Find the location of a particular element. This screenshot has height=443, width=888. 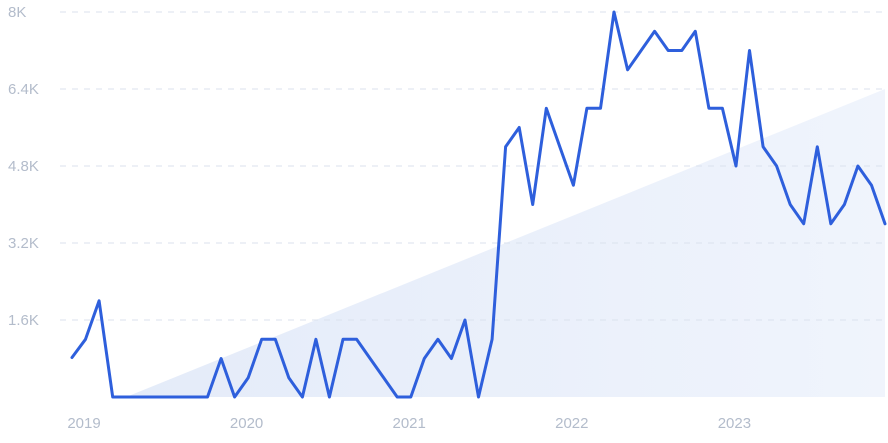

x-axis-ticks: 2019 2020 2021 2022 2023 is located at coordinates (409, 423).